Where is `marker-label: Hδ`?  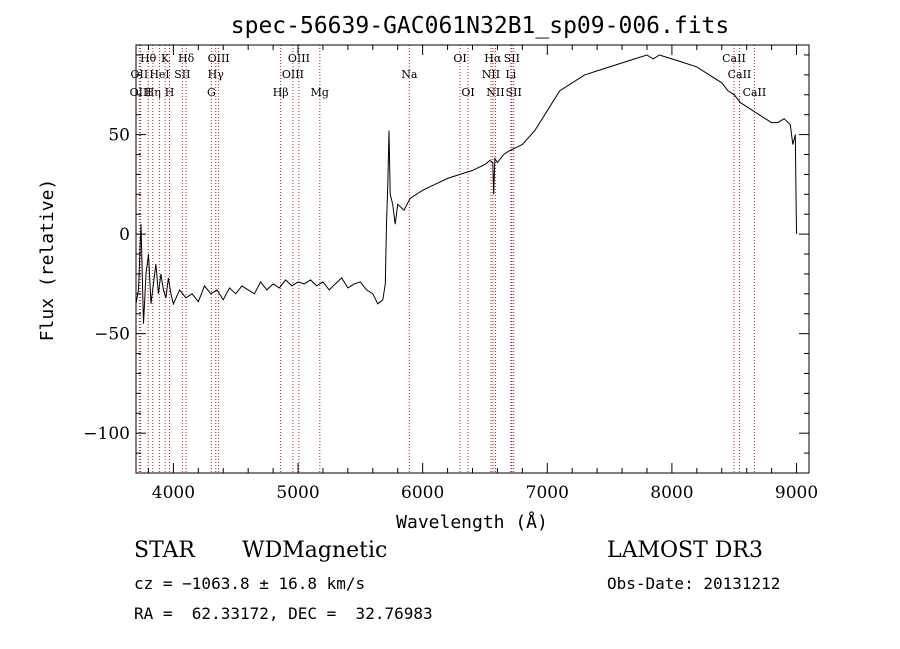
marker-label: Hδ is located at coordinates (186, 58).